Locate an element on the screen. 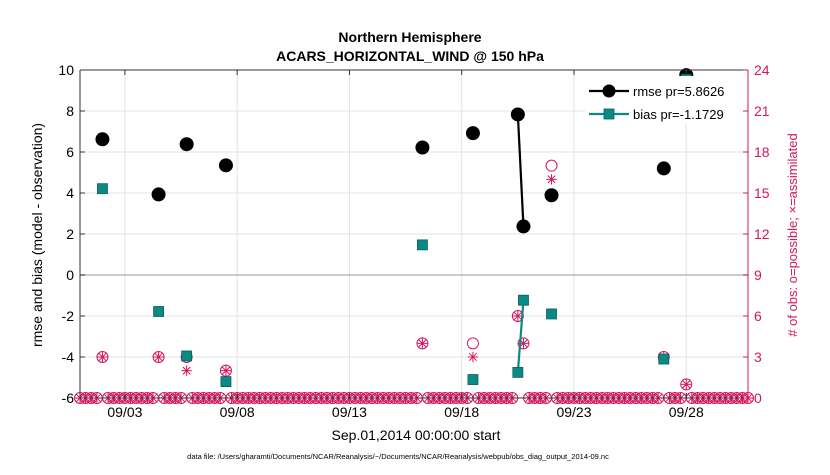  y-tick-label: -6 is located at coordinates (68, 398).